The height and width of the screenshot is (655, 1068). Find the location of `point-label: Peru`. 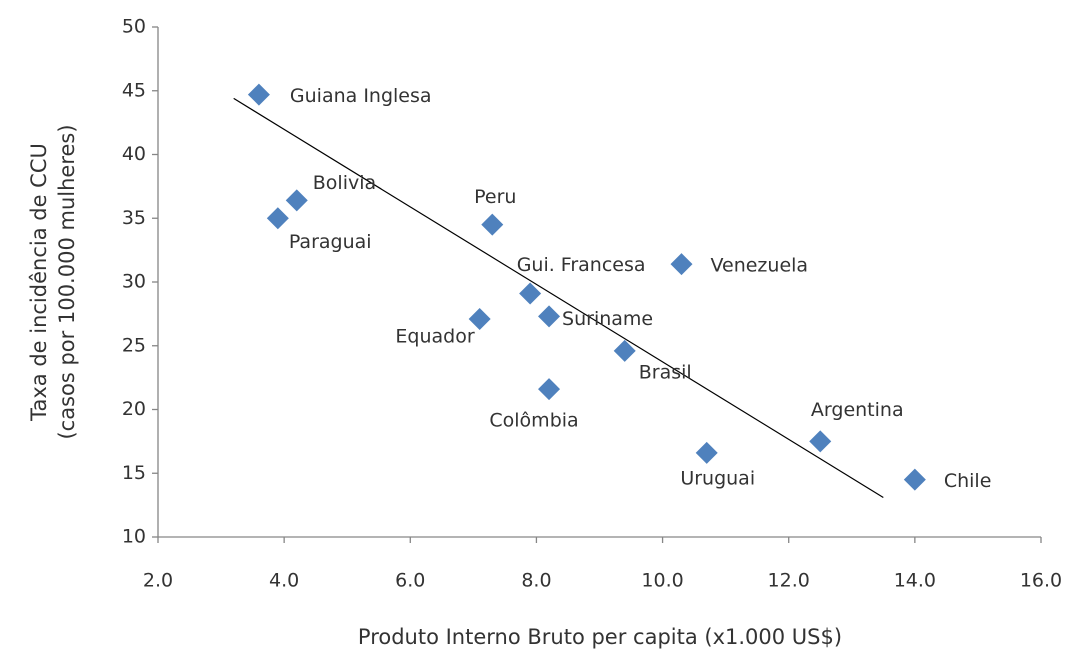

point-label: Peru is located at coordinates (495, 197).